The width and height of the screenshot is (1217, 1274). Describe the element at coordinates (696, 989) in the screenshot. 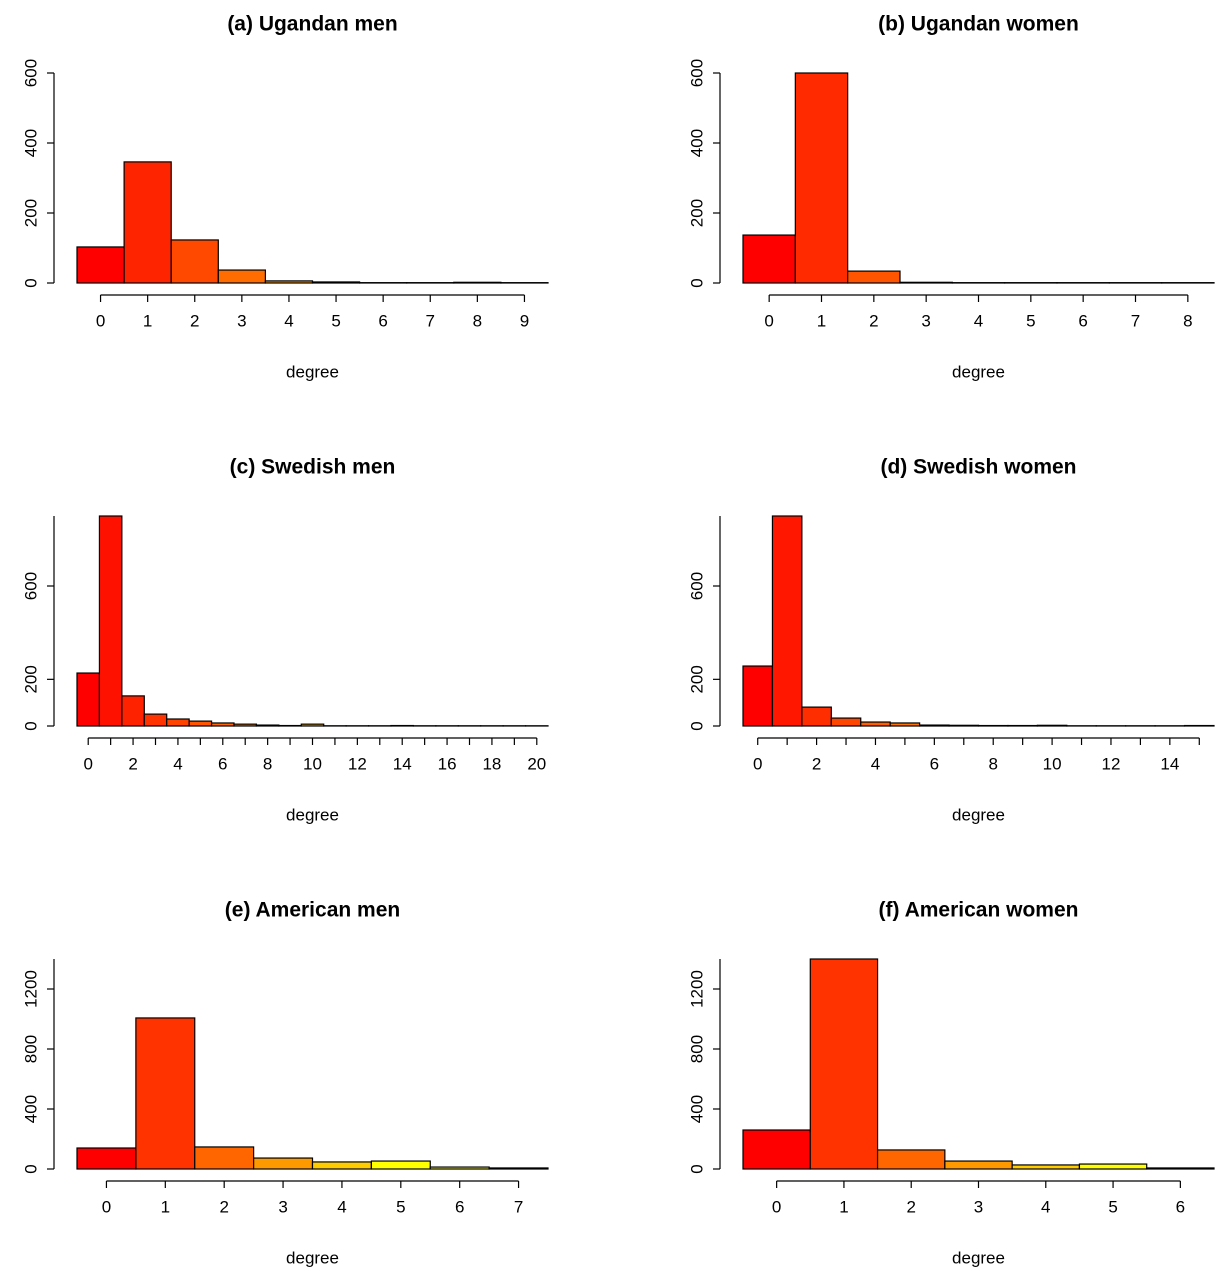

I see `y-tick-label: 1200` at that location.